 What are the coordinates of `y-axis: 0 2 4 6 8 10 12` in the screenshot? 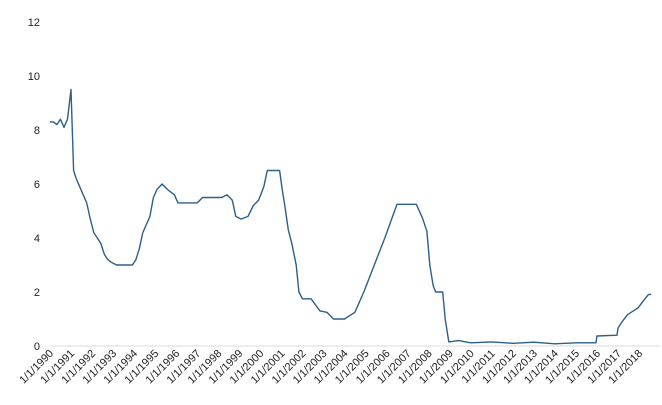 It's located at (34, 185).